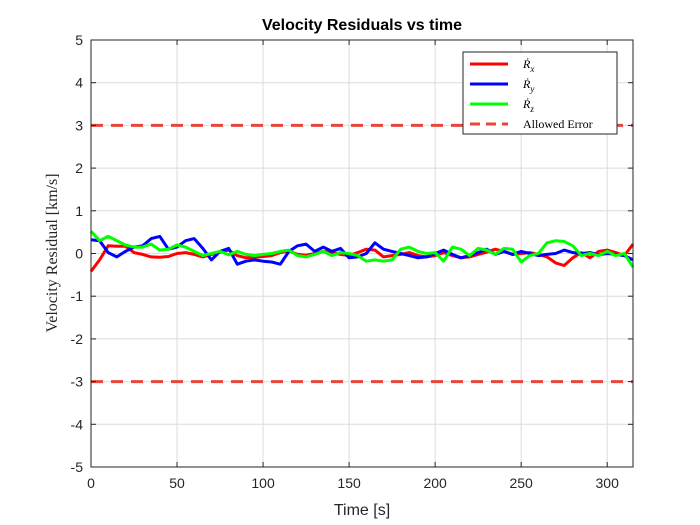  I want to click on x-tick-label: 200, so click(435, 483).